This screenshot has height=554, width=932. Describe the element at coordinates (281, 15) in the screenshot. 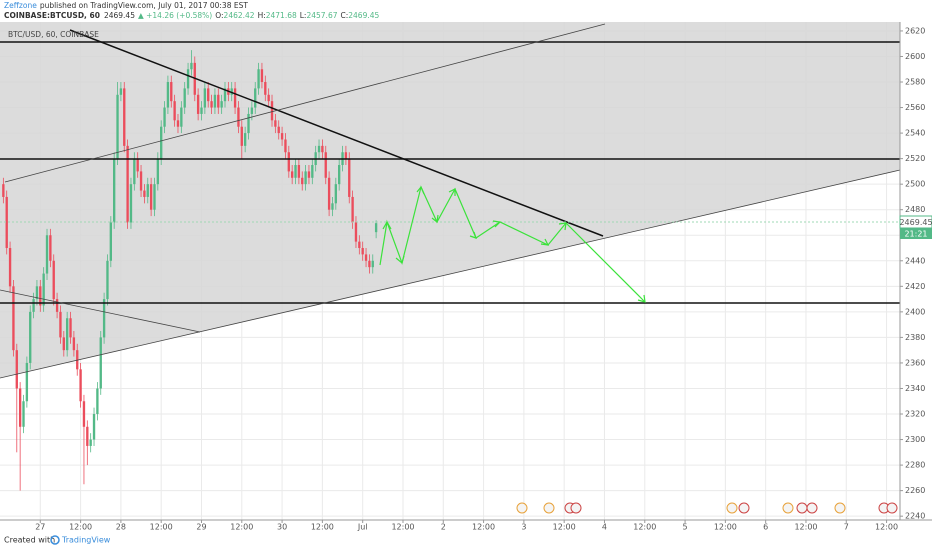

I see `h-value: 2471.68` at that location.